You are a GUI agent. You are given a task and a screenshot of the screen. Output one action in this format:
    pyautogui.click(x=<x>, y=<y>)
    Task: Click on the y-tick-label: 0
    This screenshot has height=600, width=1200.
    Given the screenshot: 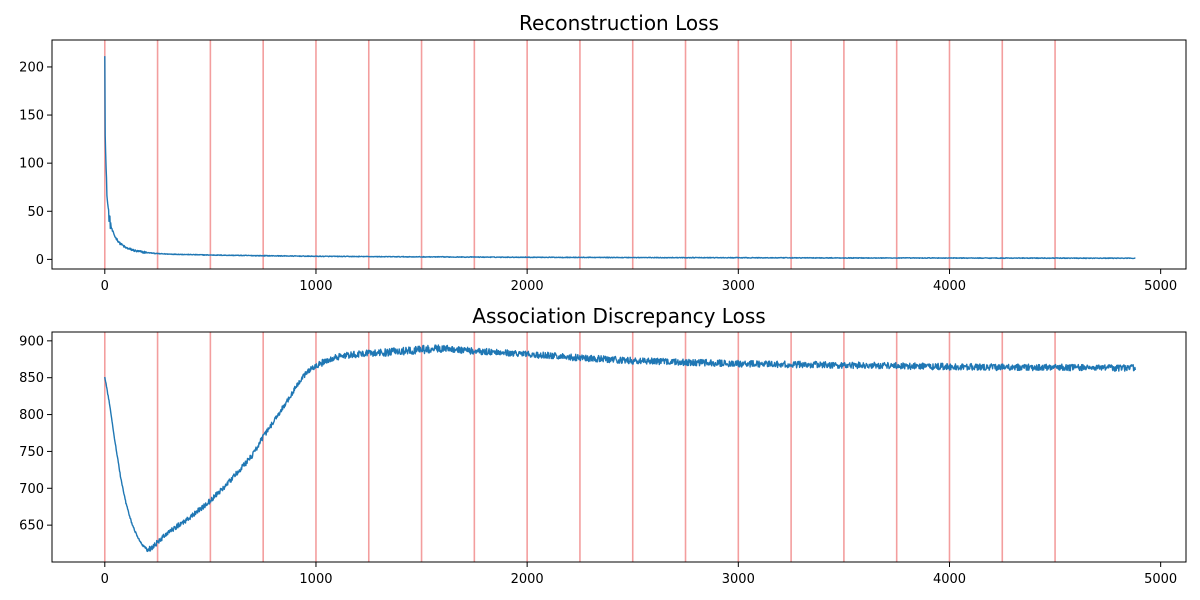 What is the action you would take?
    pyautogui.click(x=40, y=260)
    